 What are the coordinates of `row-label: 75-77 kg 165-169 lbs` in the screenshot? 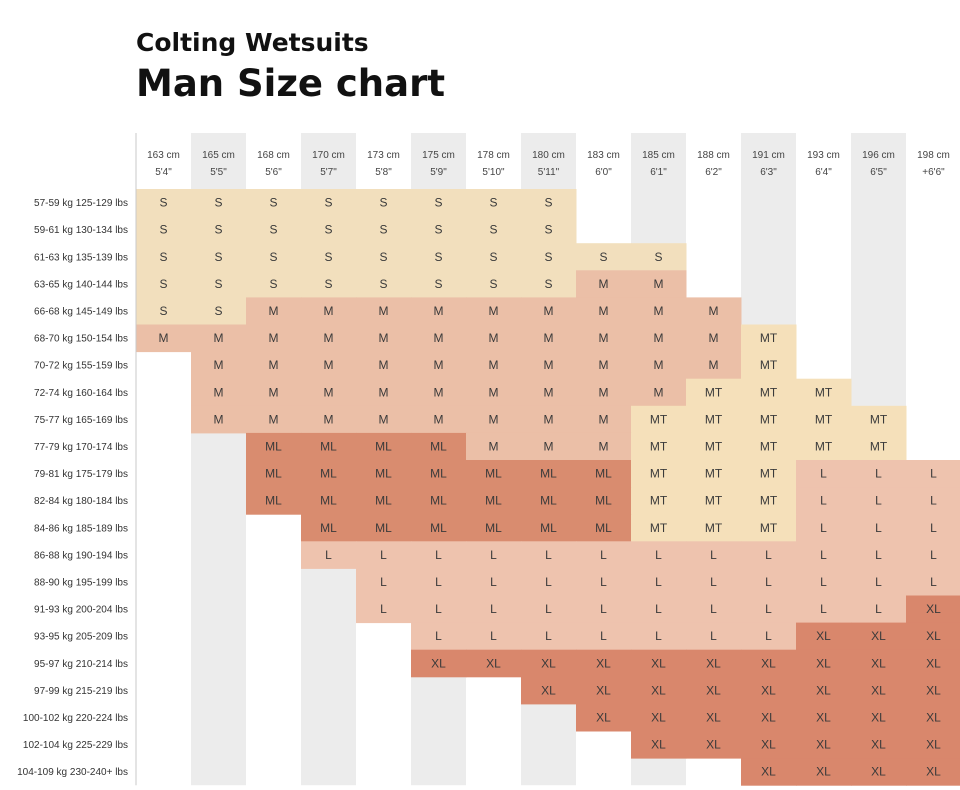 It's located at (81, 420).